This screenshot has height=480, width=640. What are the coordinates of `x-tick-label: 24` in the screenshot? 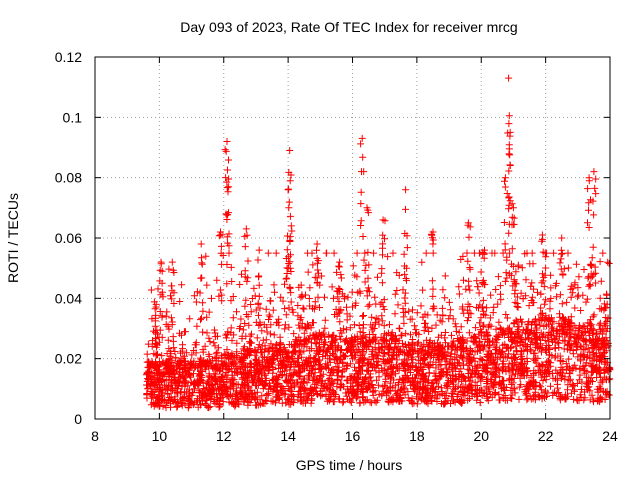 It's located at (610, 436).